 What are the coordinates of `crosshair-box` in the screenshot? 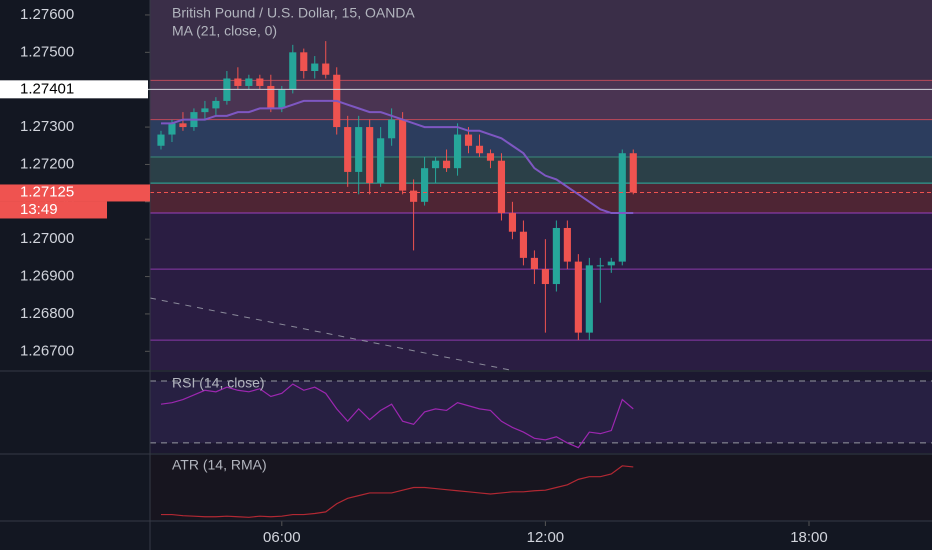 It's located at (74, 89).